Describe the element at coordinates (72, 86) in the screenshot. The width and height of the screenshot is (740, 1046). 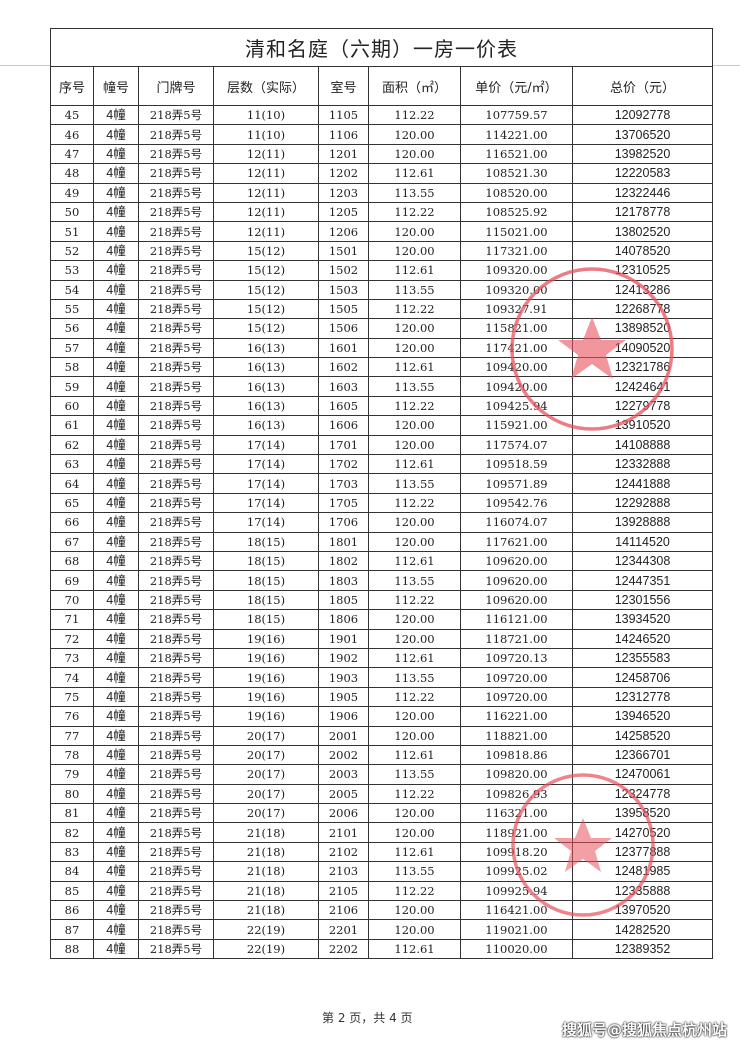
I see `header-seq: 序号` at that location.